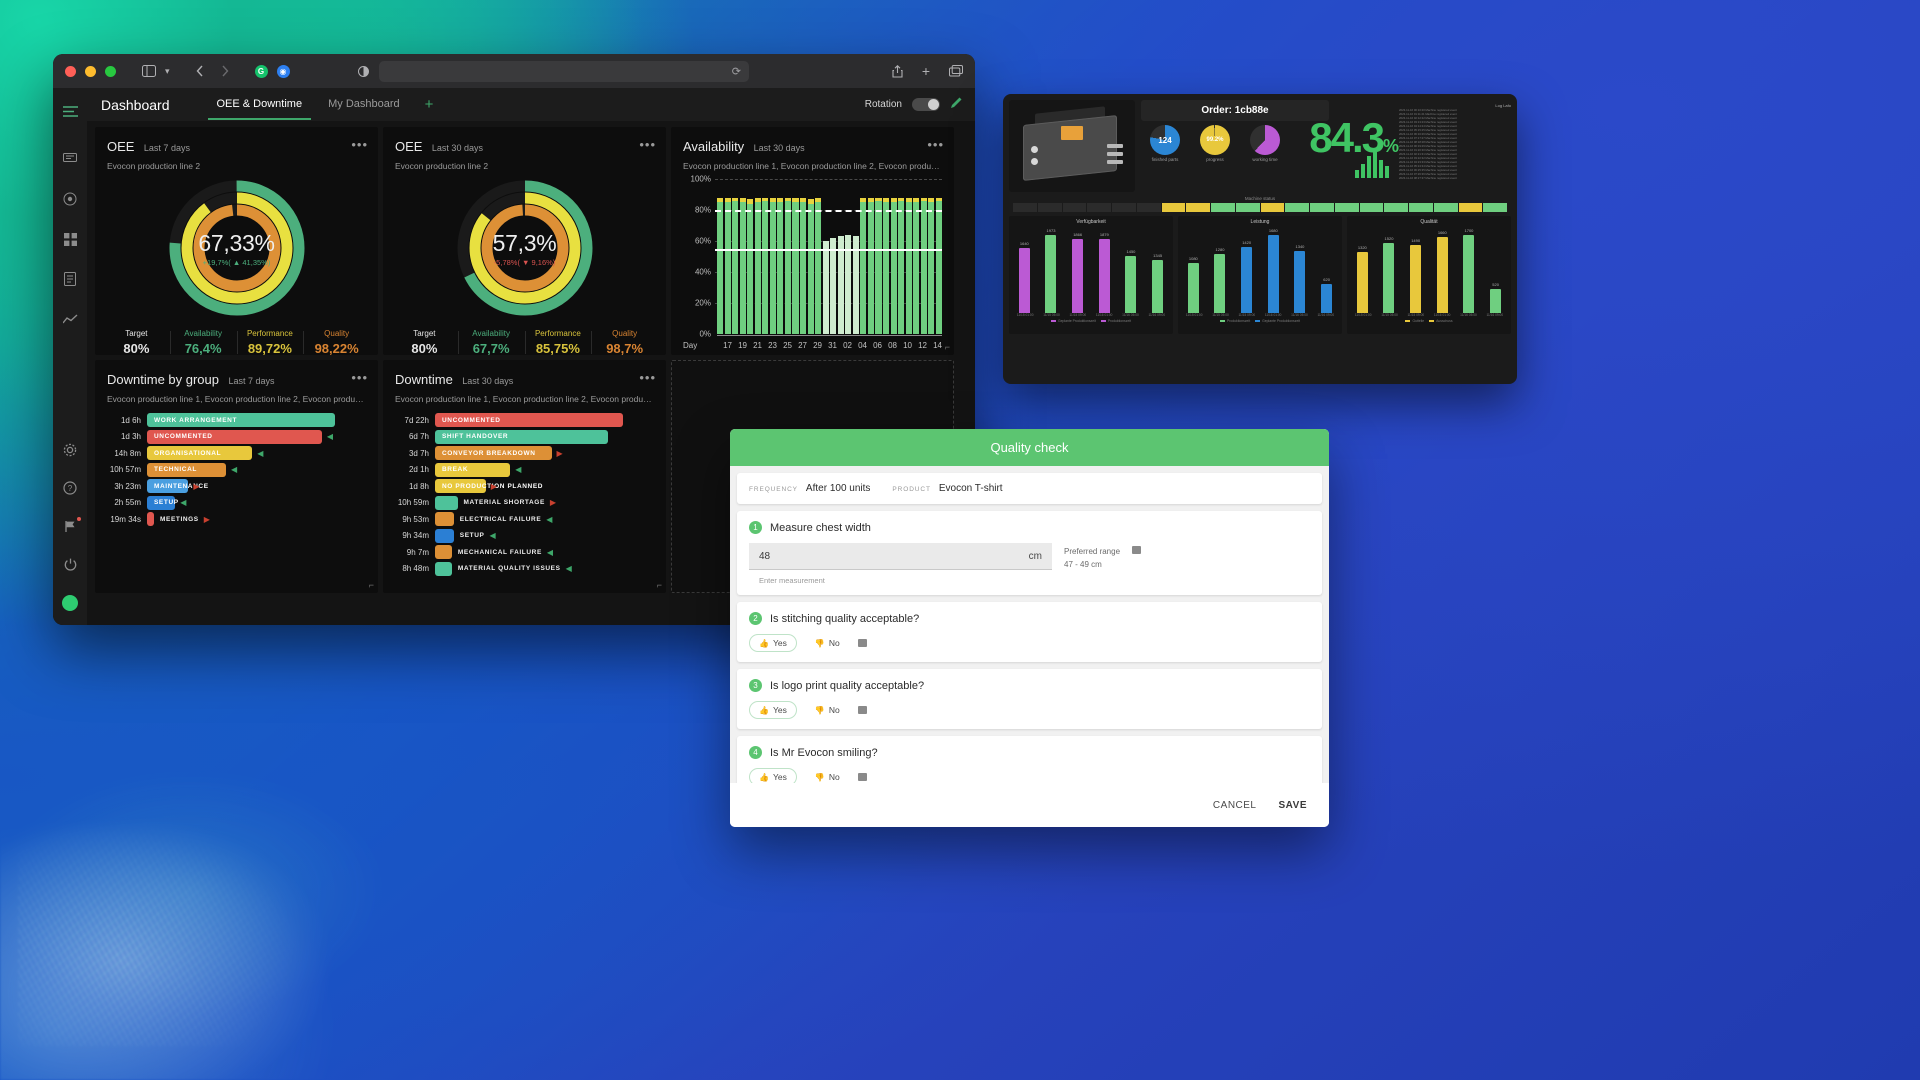 The image size is (1920, 1080). Describe the element at coordinates (235, 519) in the screenshot. I see `downtime-row: 19m 34s MEETINGS ▶` at that location.